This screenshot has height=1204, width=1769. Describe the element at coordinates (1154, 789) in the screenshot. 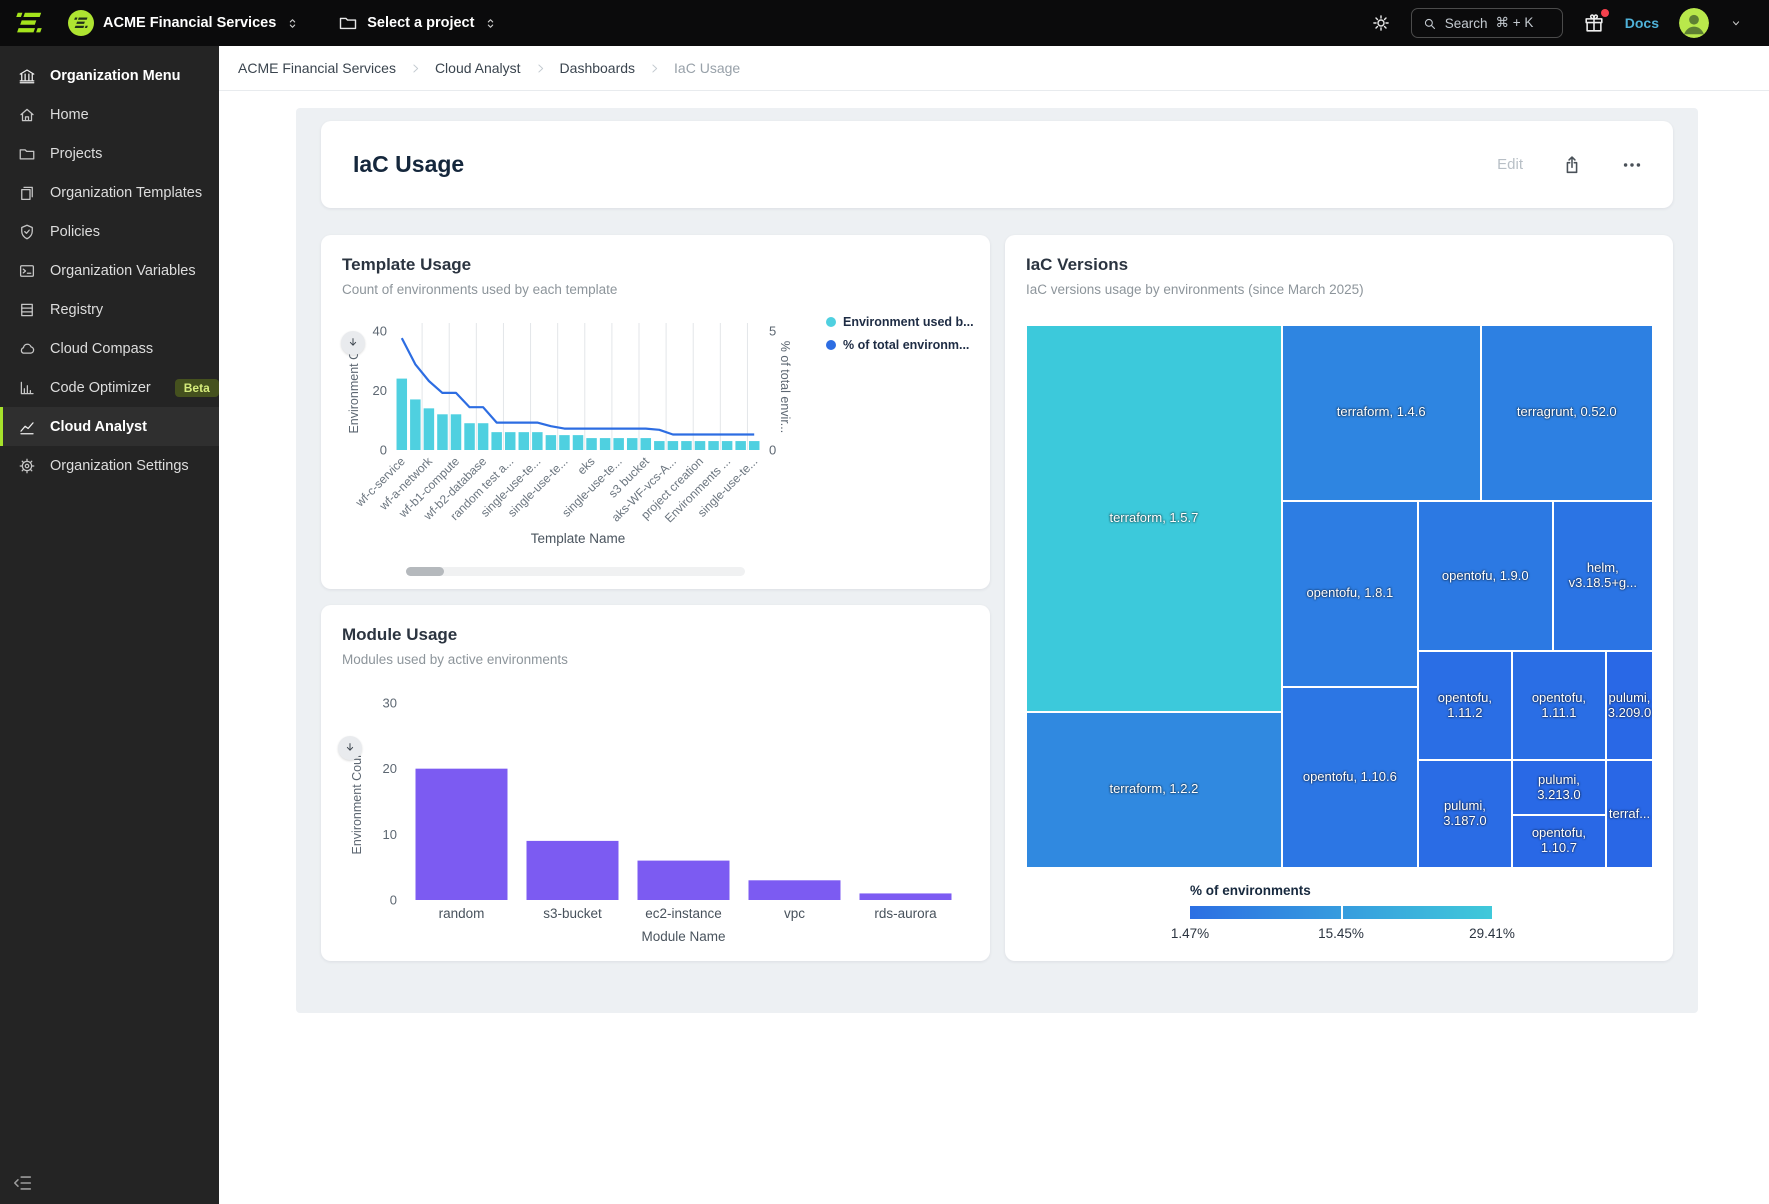

I see `treemap-tile-terraform-1-2-2: terraform, 1.2.2` at that location.